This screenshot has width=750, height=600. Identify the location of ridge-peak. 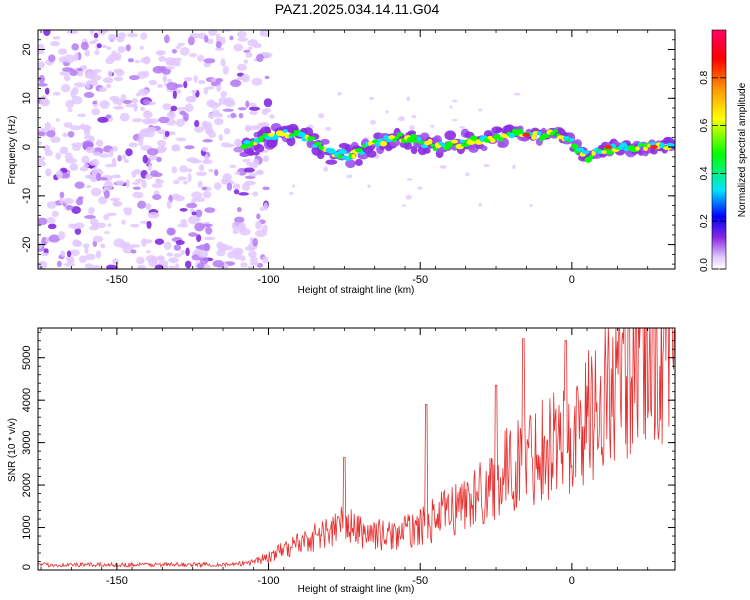
(526, 135).